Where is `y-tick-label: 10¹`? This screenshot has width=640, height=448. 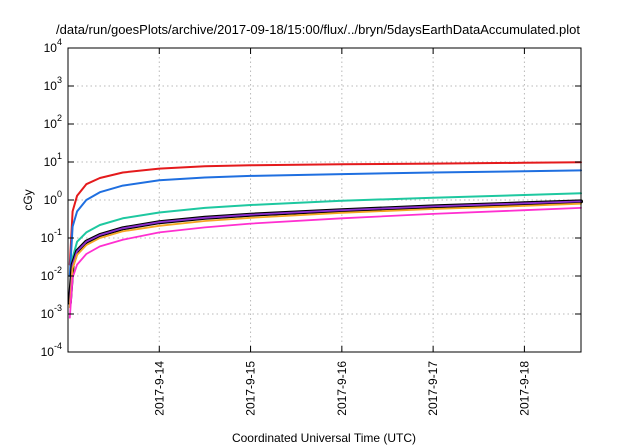
y-tick-label: 10¹ is located at coordinates (53, 160).